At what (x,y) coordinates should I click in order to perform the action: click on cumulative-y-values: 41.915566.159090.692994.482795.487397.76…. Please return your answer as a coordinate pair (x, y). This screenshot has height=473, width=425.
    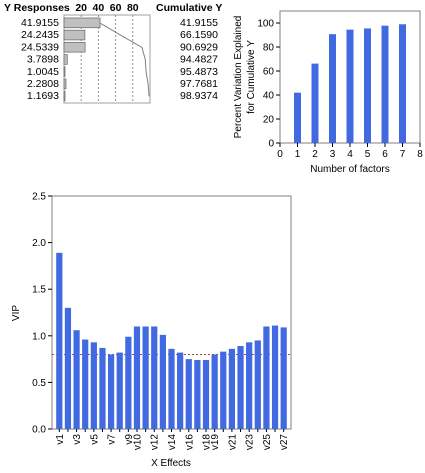
    Looking at the image, I should click on (199, 59).